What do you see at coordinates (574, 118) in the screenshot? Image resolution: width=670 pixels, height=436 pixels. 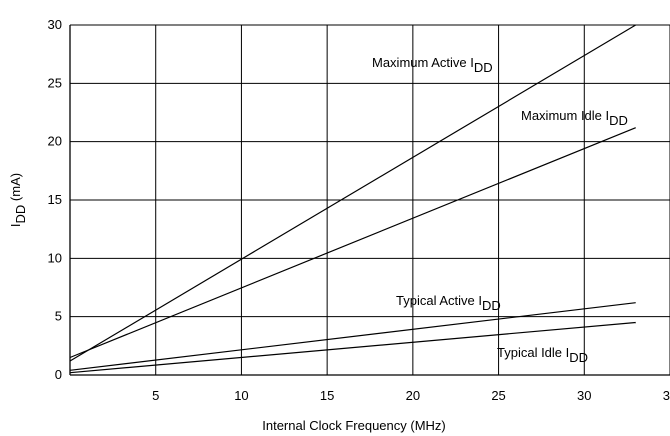 I see `series-label-maximum-idle: Maximum Idle IDD` at bounding box center [574, 118].